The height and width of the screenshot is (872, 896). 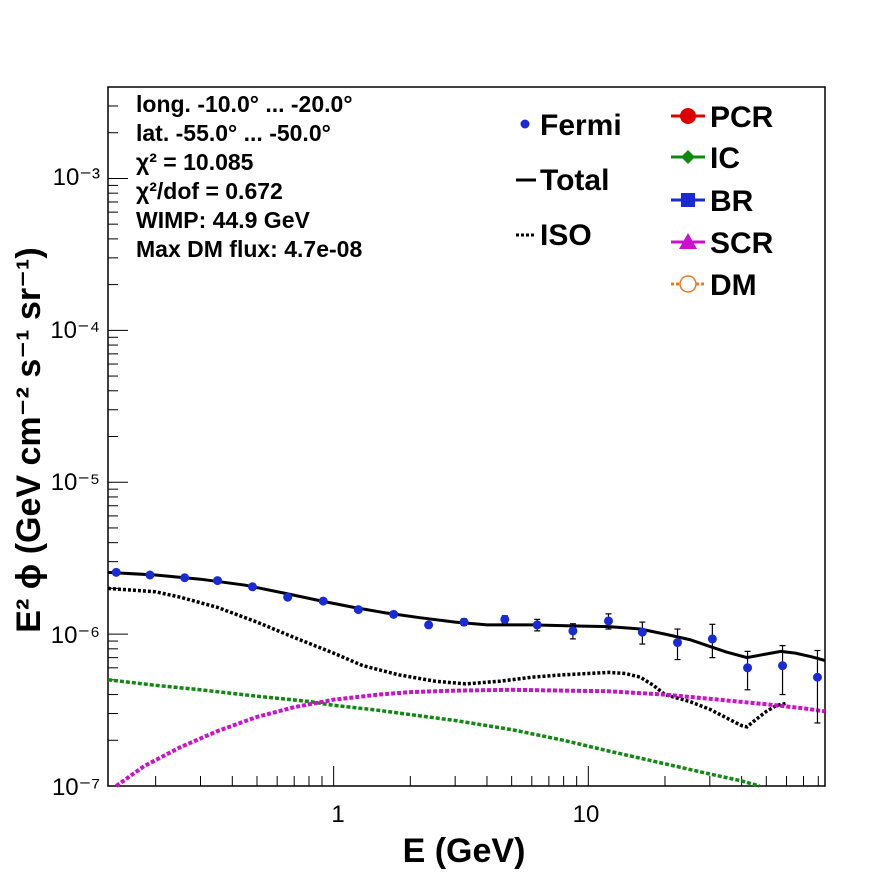 What do you see at coordinates (566, 235) in the screenshot?
I see `legend-iso-label: ISO` at bounding box center [566, 235].